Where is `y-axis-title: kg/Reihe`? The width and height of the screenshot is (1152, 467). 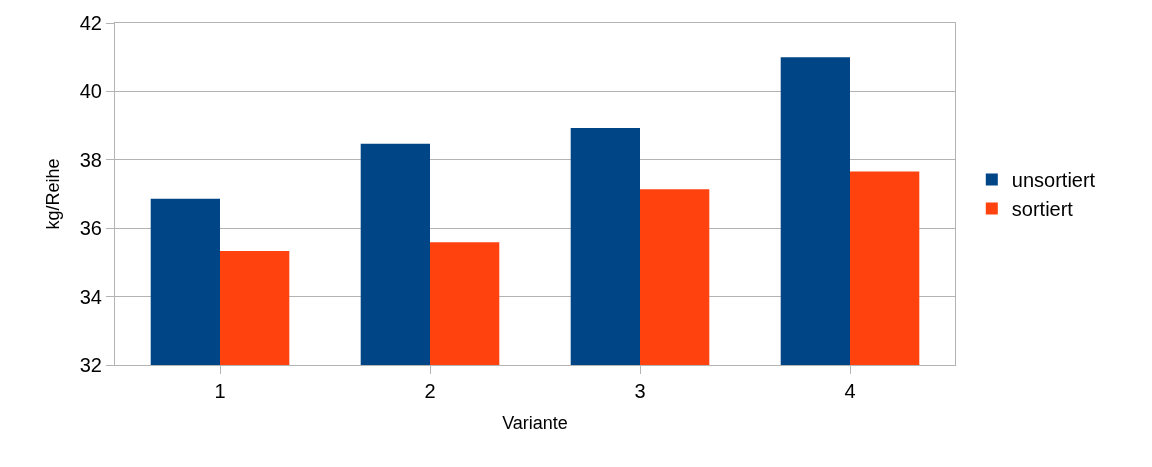
y-axis-title: kg/Reihe is located at coordinates (52, 194).